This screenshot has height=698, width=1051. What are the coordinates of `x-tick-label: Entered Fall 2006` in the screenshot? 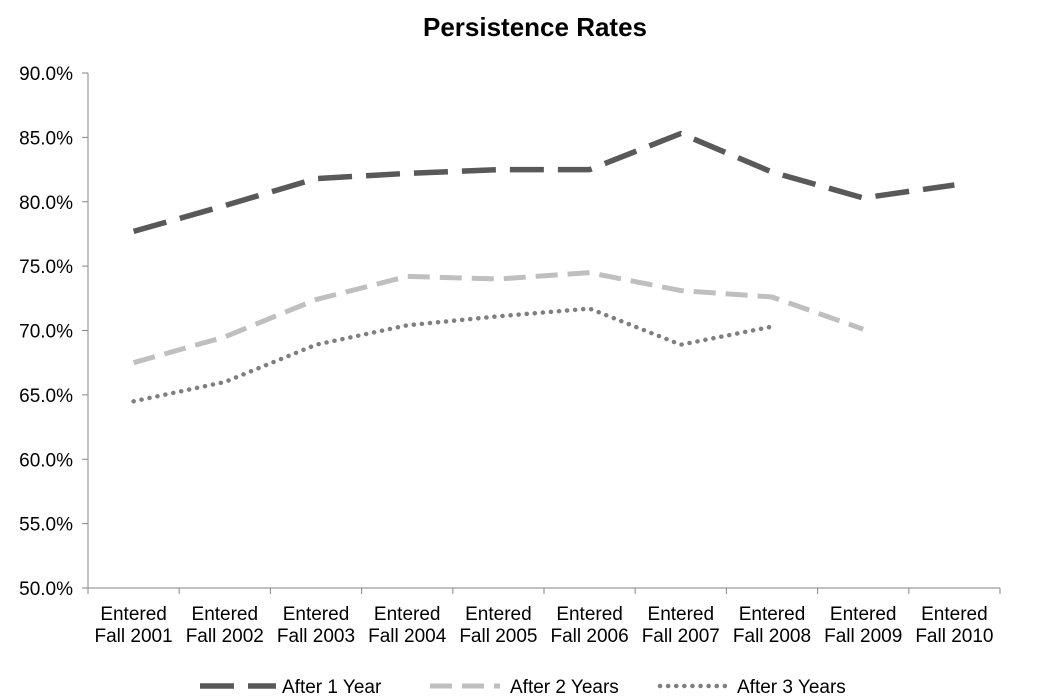 It's located at (590, 625).